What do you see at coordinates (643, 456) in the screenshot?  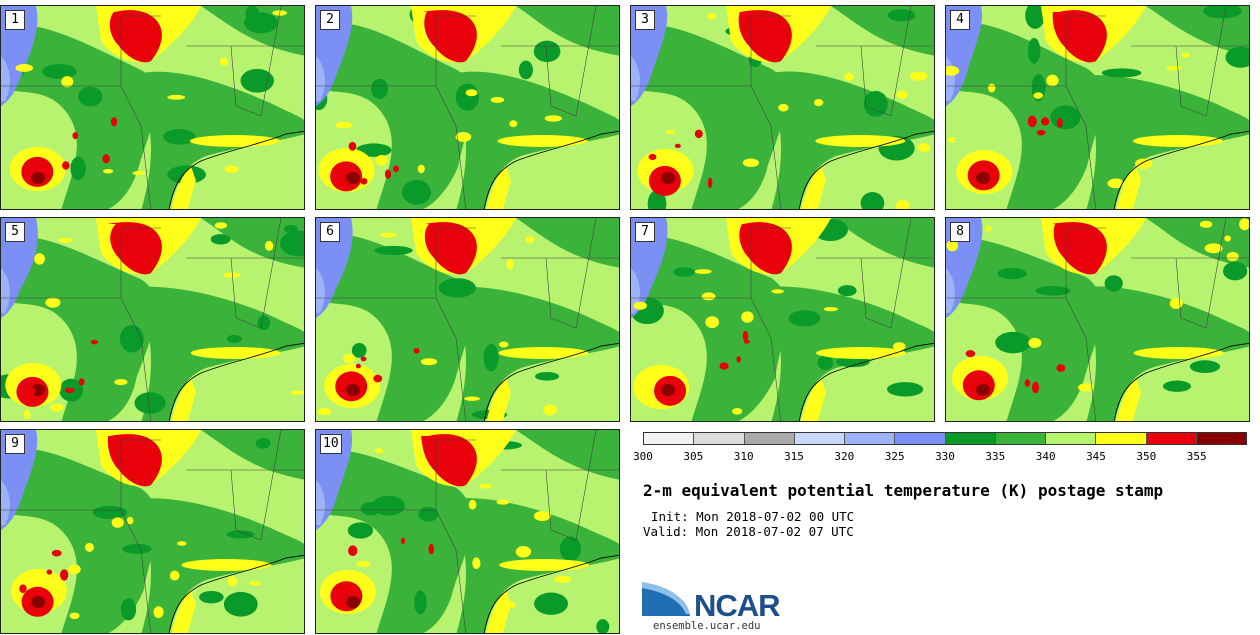 I see `colorbar-tick-label: 300` at bounding box center [643, 456].